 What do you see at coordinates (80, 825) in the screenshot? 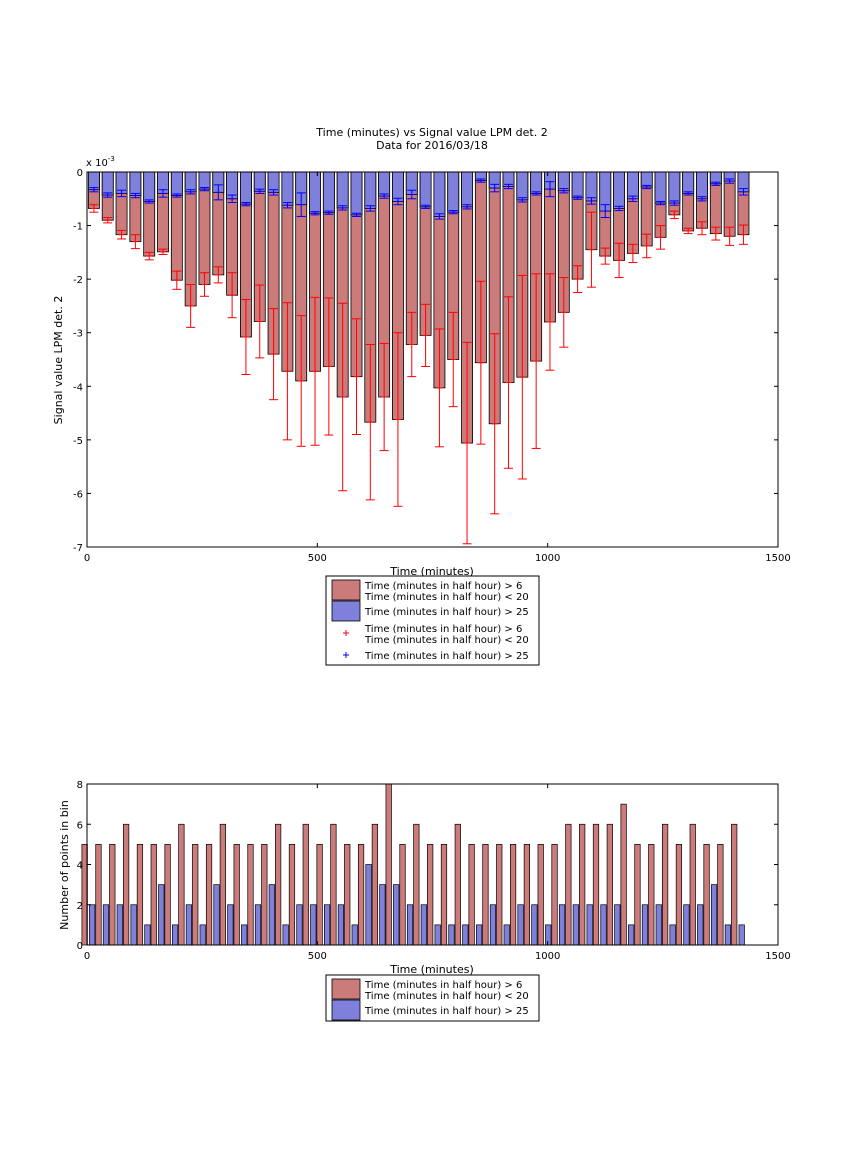
I see `count-y-tick-label-6: 6` at bounding box center [80, 825].